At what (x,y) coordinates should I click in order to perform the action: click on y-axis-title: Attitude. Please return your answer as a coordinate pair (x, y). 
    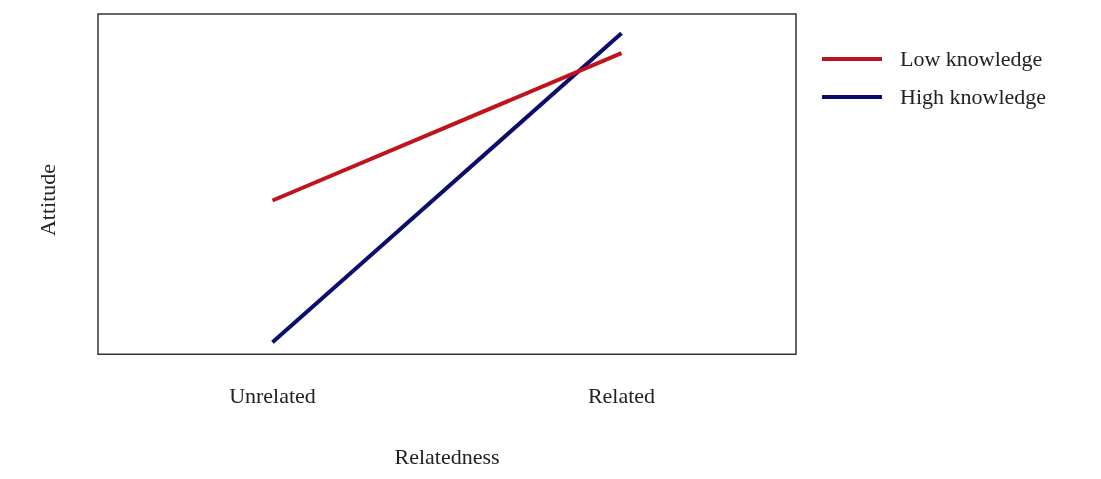
    Looking at the image, I should click on (47, 200).